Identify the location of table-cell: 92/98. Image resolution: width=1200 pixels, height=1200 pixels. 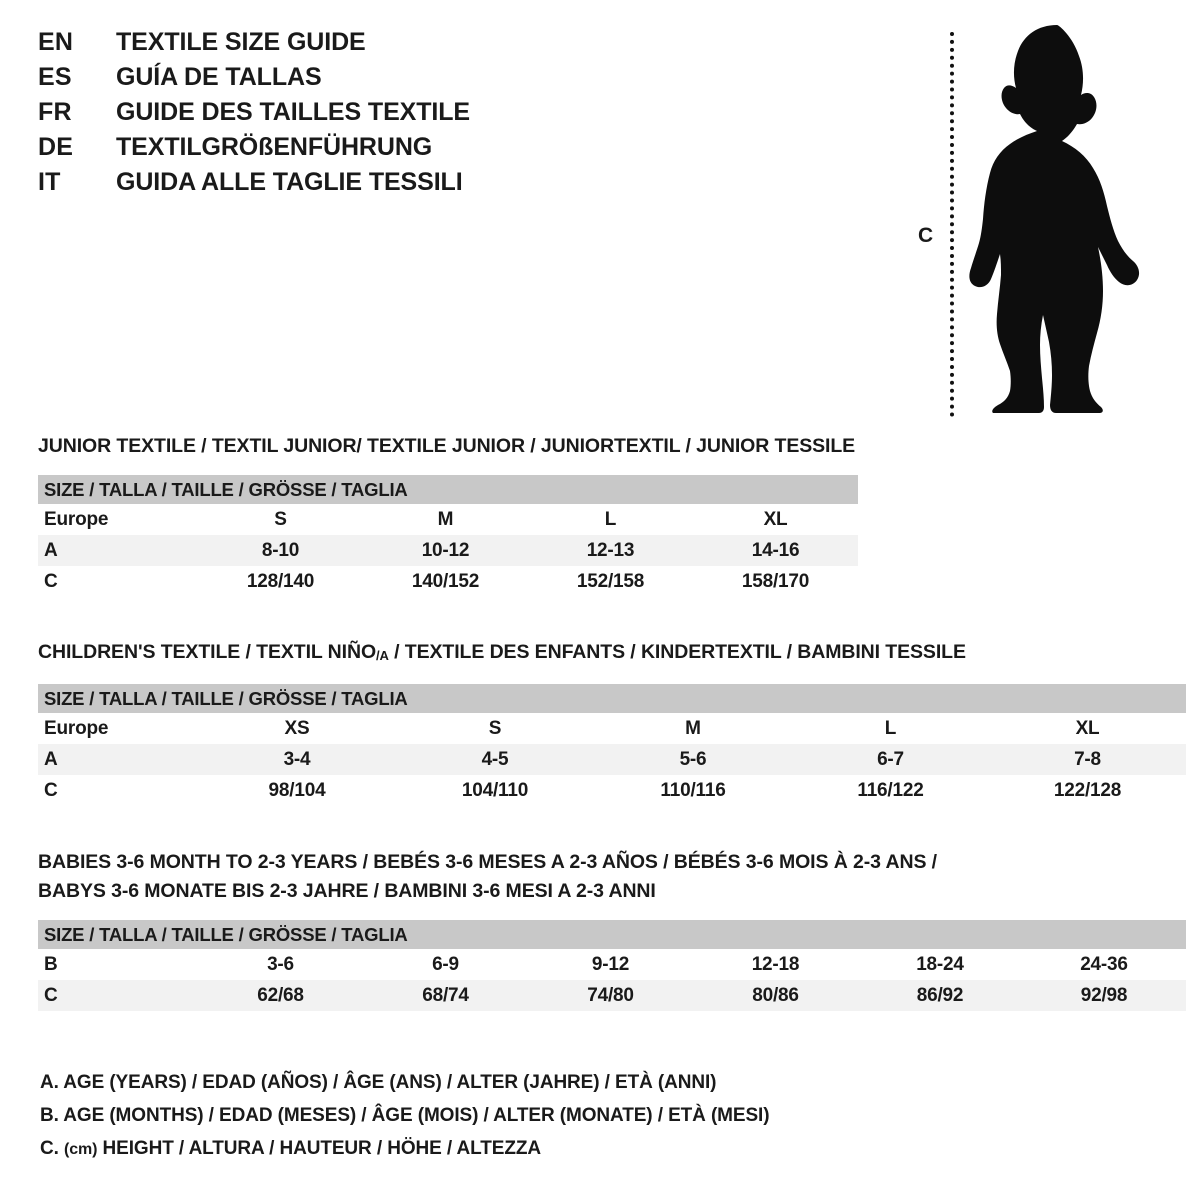
(1104, 995).